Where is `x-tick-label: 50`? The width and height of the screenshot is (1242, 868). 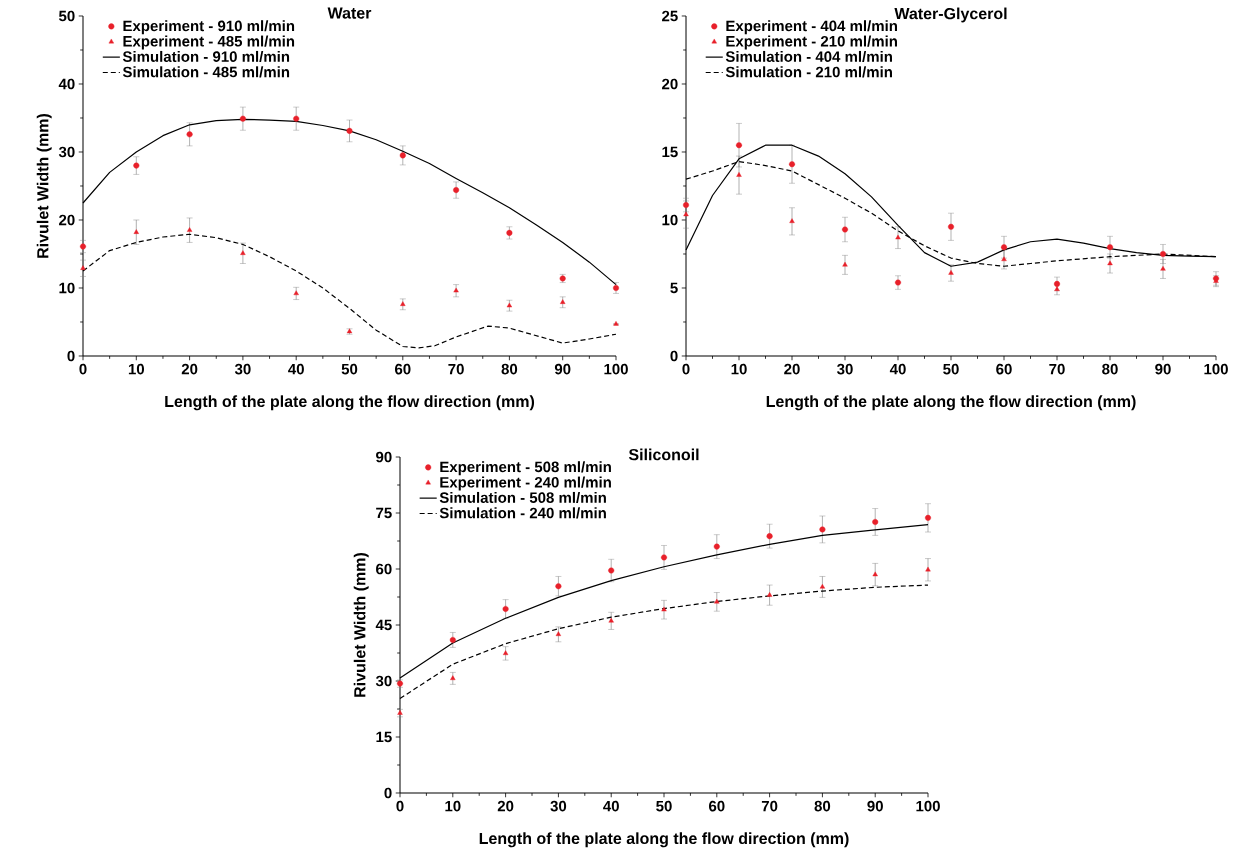 x-tick-label: 50 is located at coordinates (349, 369).